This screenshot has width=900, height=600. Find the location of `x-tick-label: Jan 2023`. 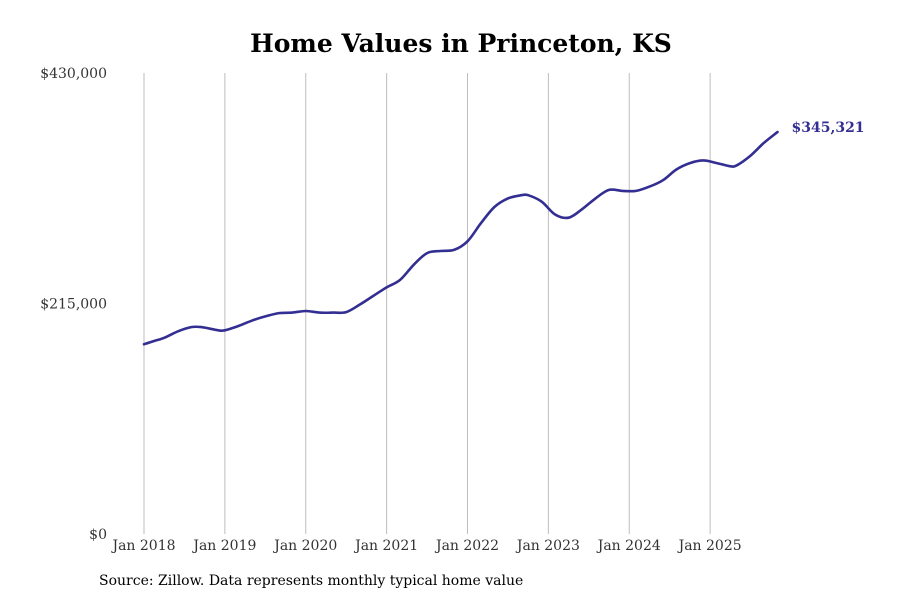

x-tick-label: Jan 2023 is located at coordinates (547, 546).